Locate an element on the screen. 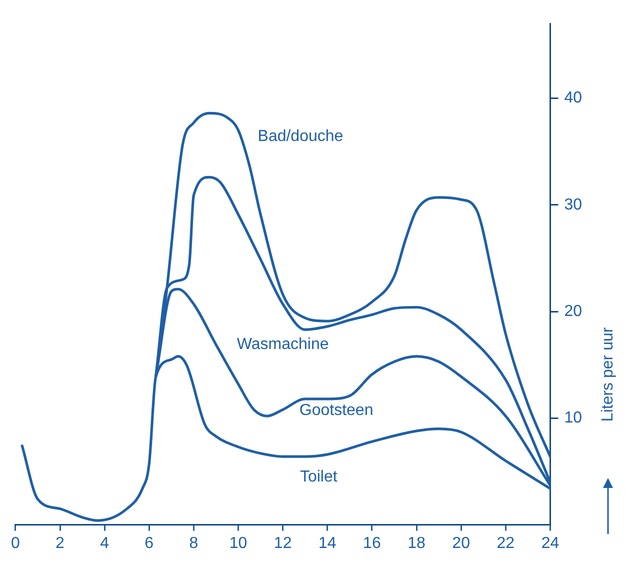 This screenshot has height=564, width=630. x-tick-label: 10 is located at coordinates (238, 543).